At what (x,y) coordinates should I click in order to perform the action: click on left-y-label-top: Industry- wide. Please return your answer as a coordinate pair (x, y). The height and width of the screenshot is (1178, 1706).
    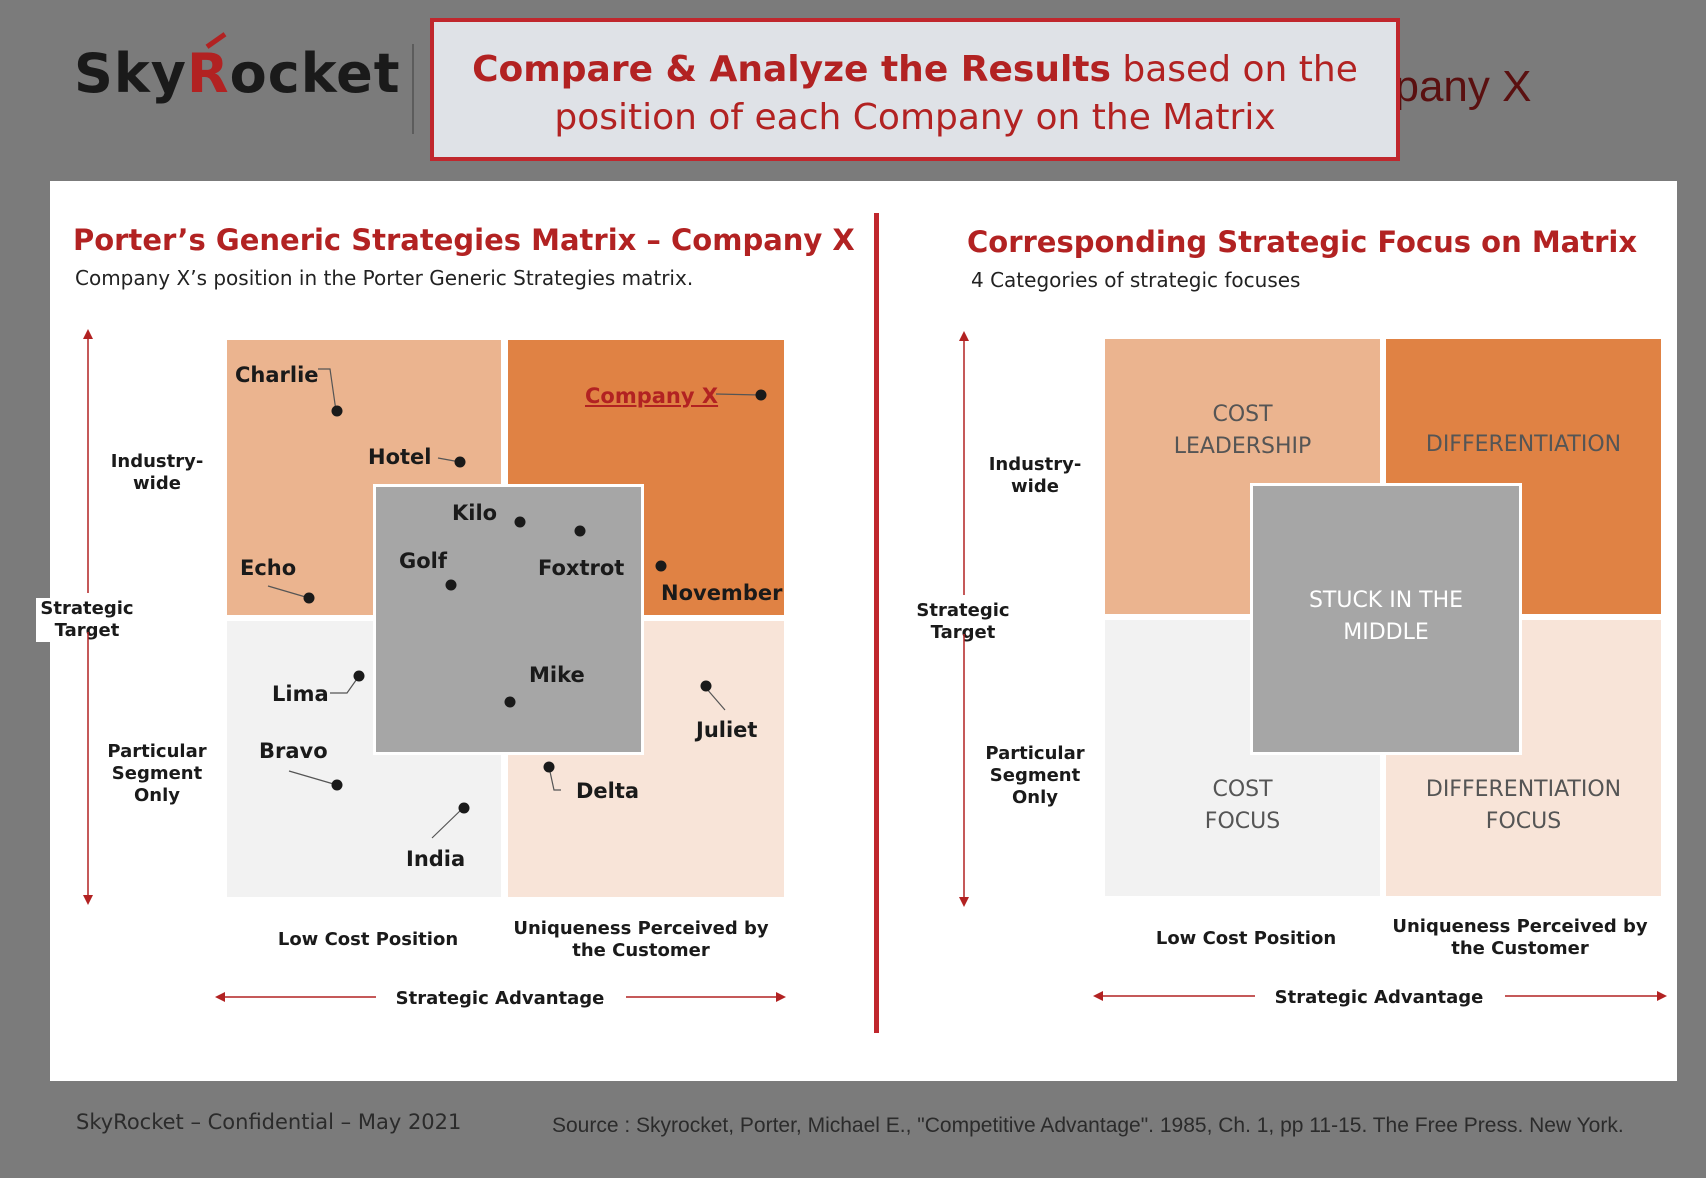
    Looking at the image, I should click on (157, 472).